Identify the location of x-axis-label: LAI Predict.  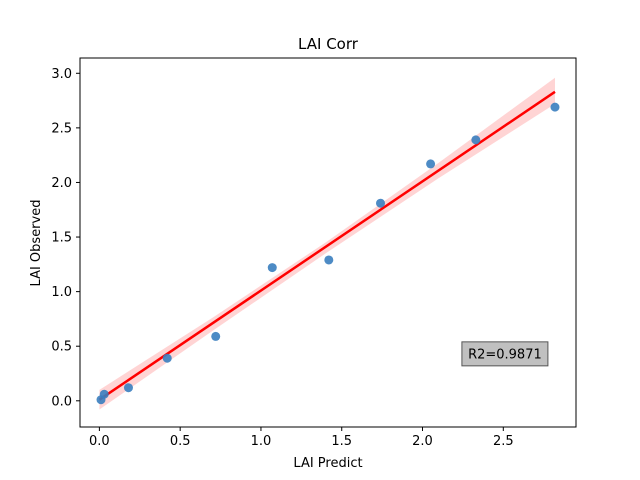
(327, 463).